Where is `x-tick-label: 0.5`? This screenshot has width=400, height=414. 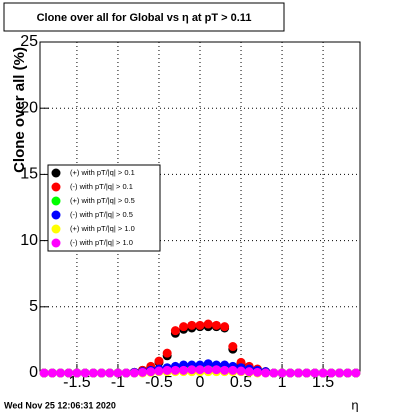
x-tick-label: 0.5 is located at coordinates (241, 382).